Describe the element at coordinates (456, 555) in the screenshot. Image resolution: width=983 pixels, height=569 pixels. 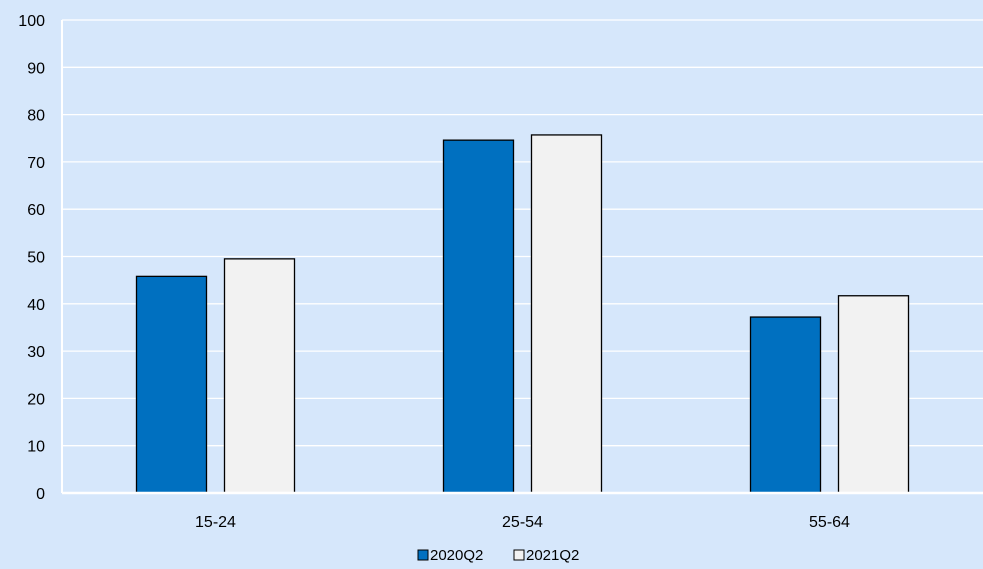
I see `legend-label: 2020Q2` at that location.